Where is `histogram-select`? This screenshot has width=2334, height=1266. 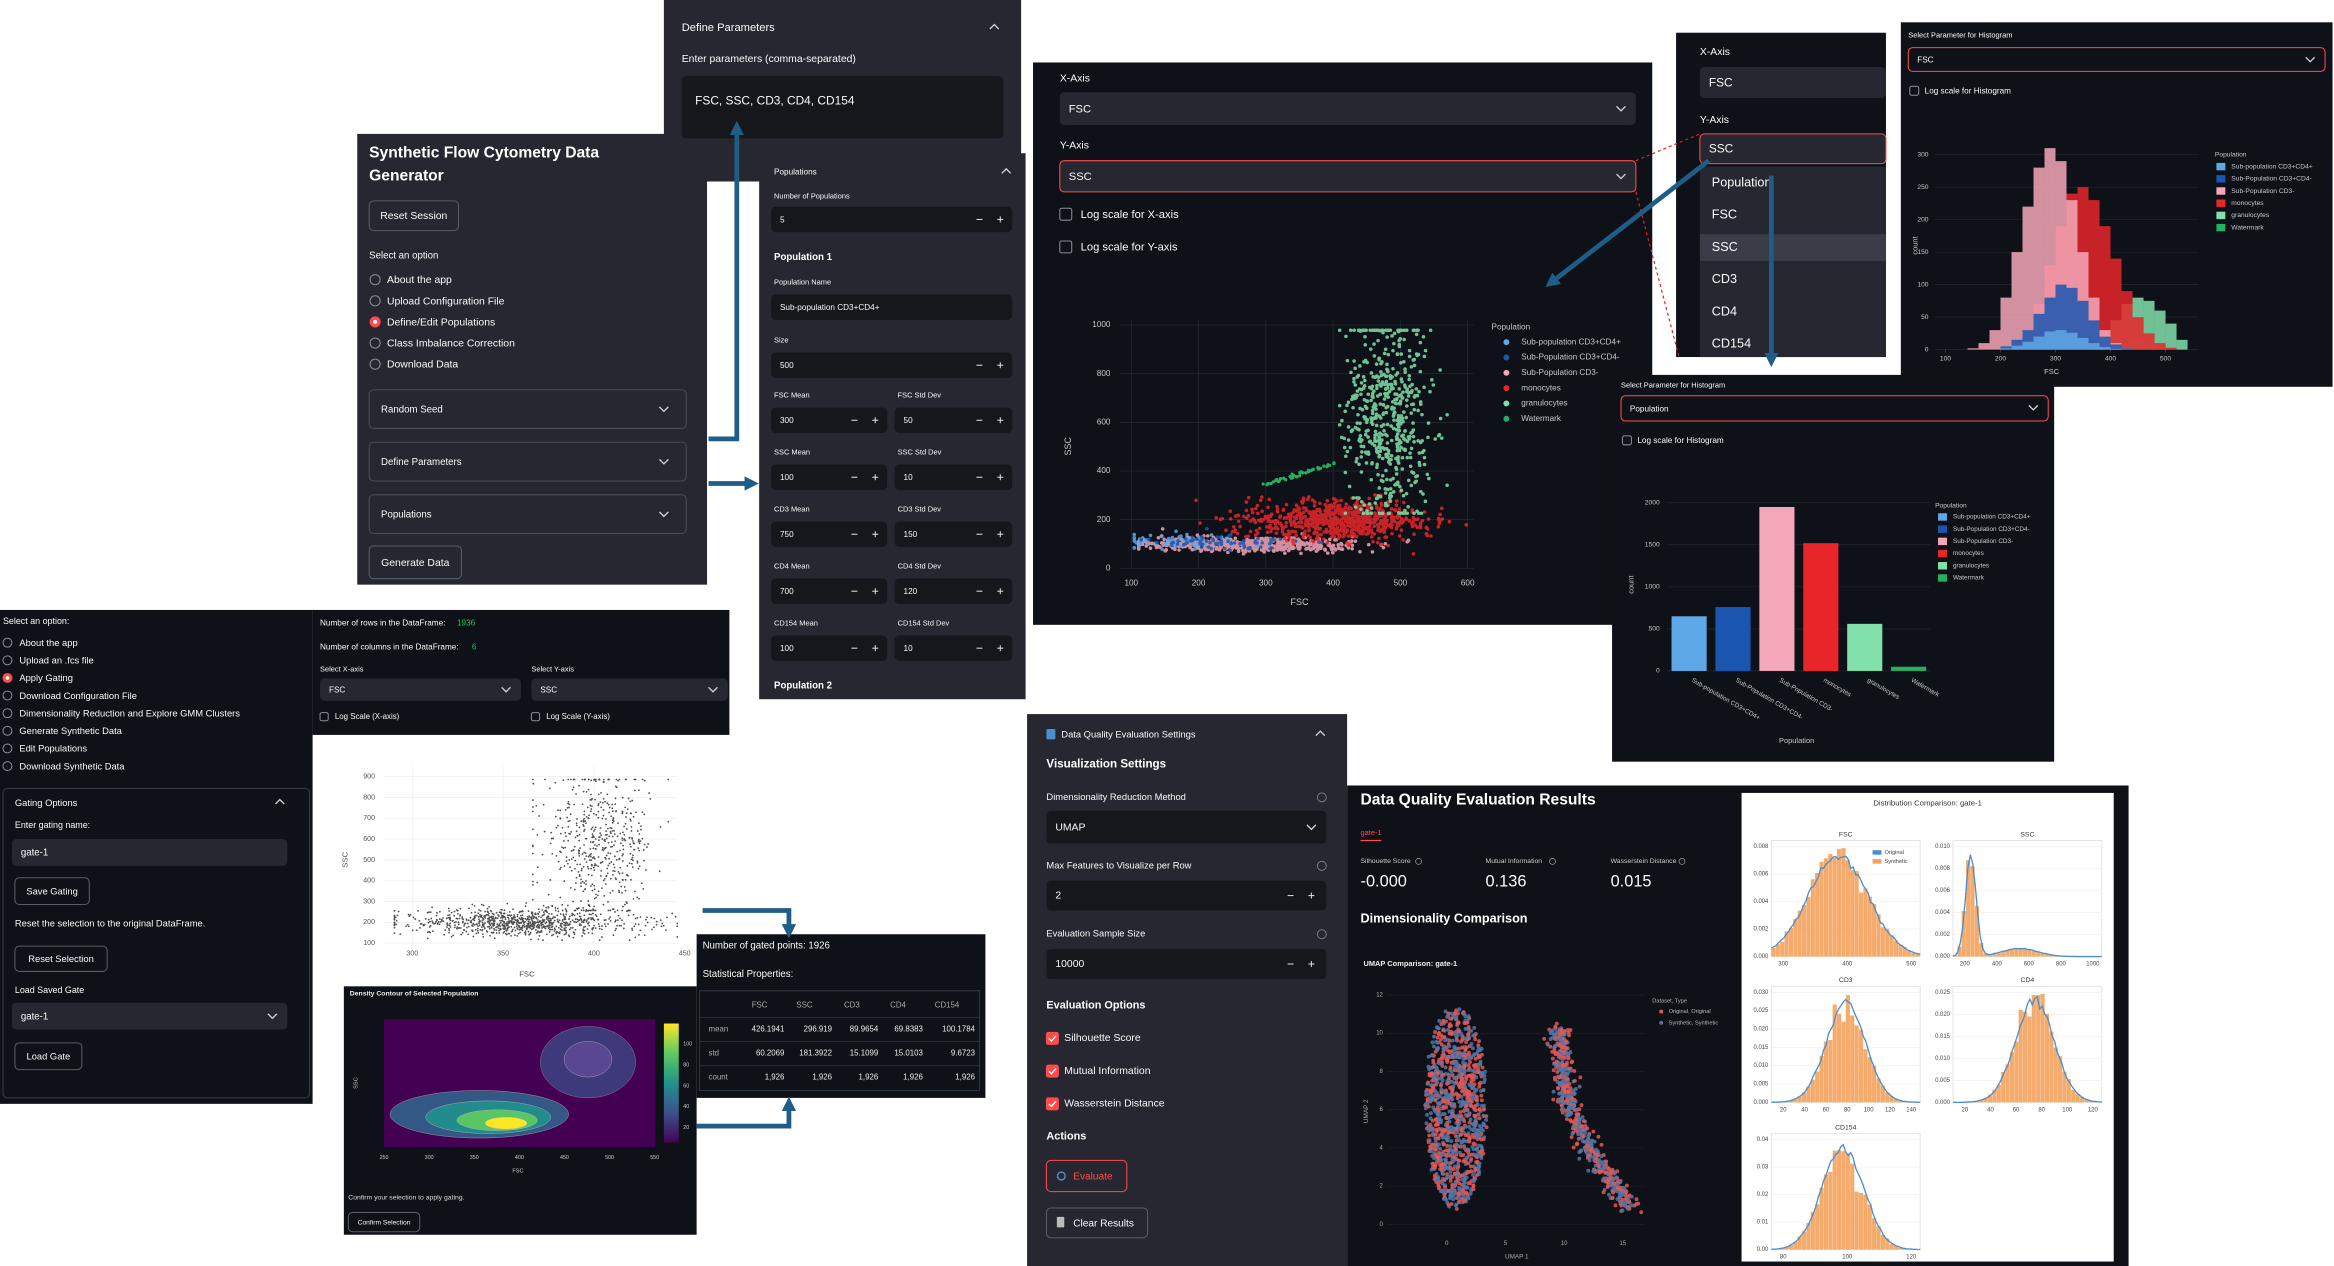 histogram-select is located at coordinates (2116, 59).